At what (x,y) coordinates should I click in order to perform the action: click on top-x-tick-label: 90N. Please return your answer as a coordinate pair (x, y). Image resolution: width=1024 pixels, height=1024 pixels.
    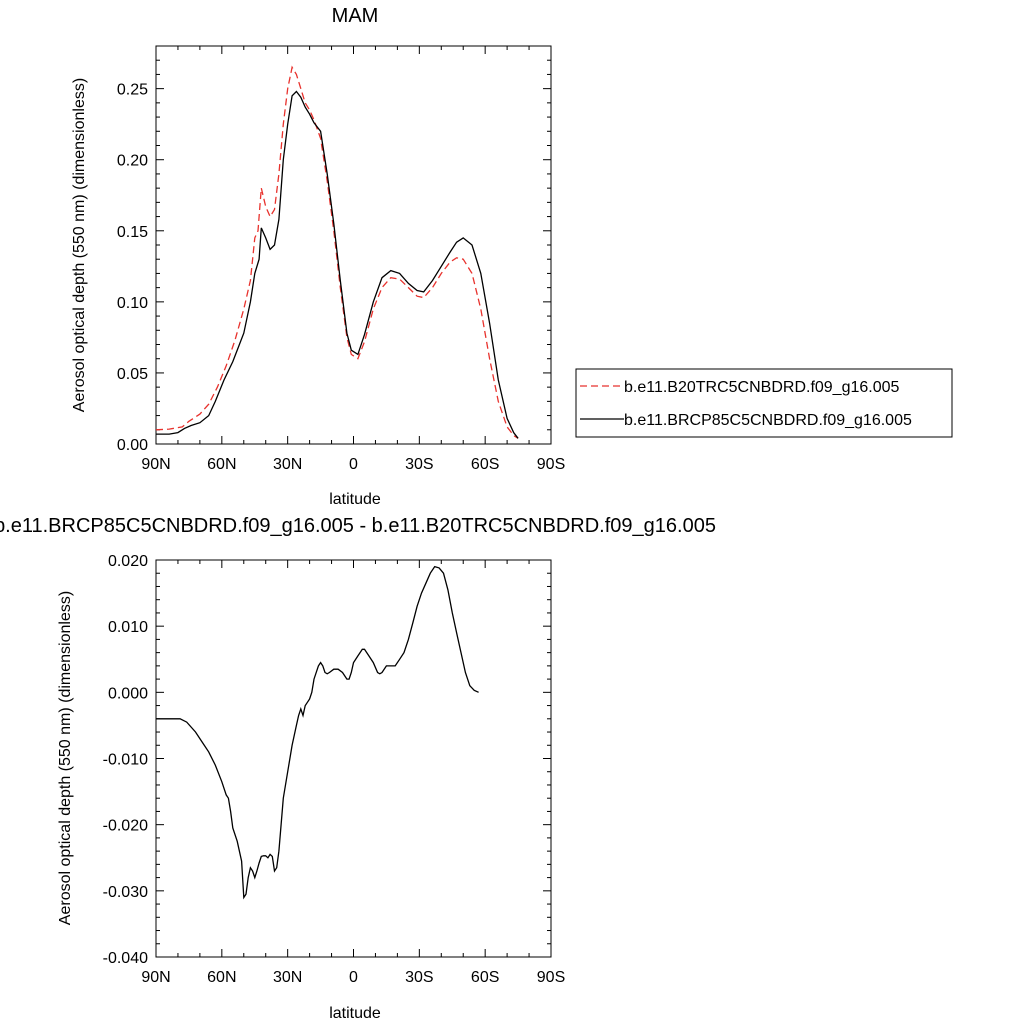
    Looking at the image, I should click on (155, 464).